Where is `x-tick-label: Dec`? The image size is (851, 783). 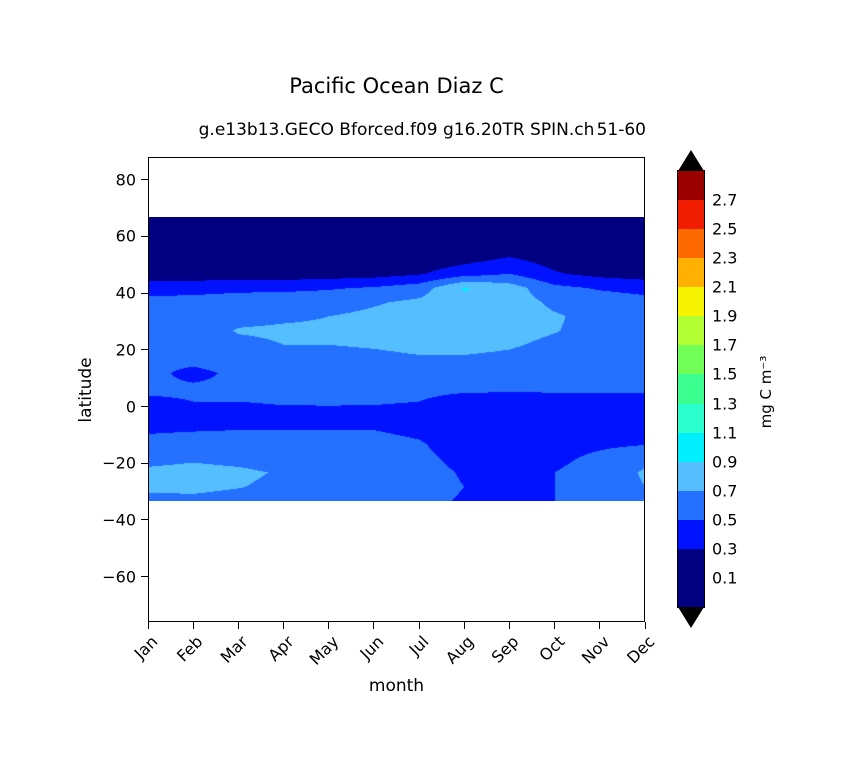
x-tick-label: Dec is located at coordinates (641, 650).